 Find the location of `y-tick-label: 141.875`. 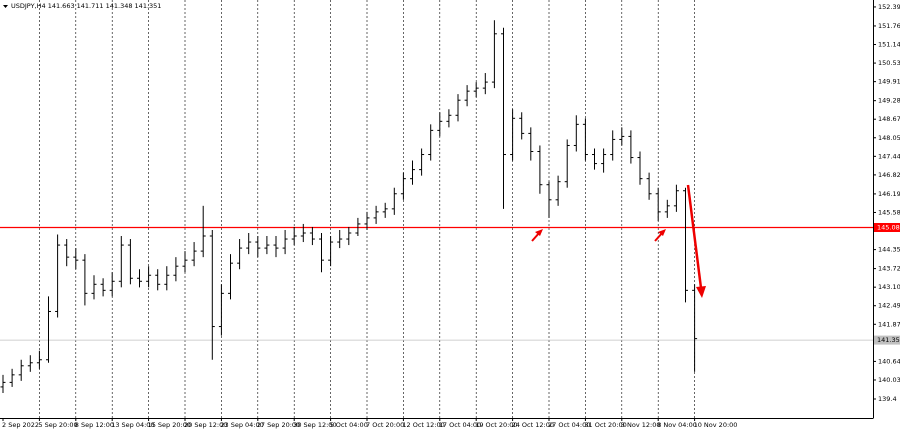

y-tick-label: 141.875 is located at coordinates (889, 324).